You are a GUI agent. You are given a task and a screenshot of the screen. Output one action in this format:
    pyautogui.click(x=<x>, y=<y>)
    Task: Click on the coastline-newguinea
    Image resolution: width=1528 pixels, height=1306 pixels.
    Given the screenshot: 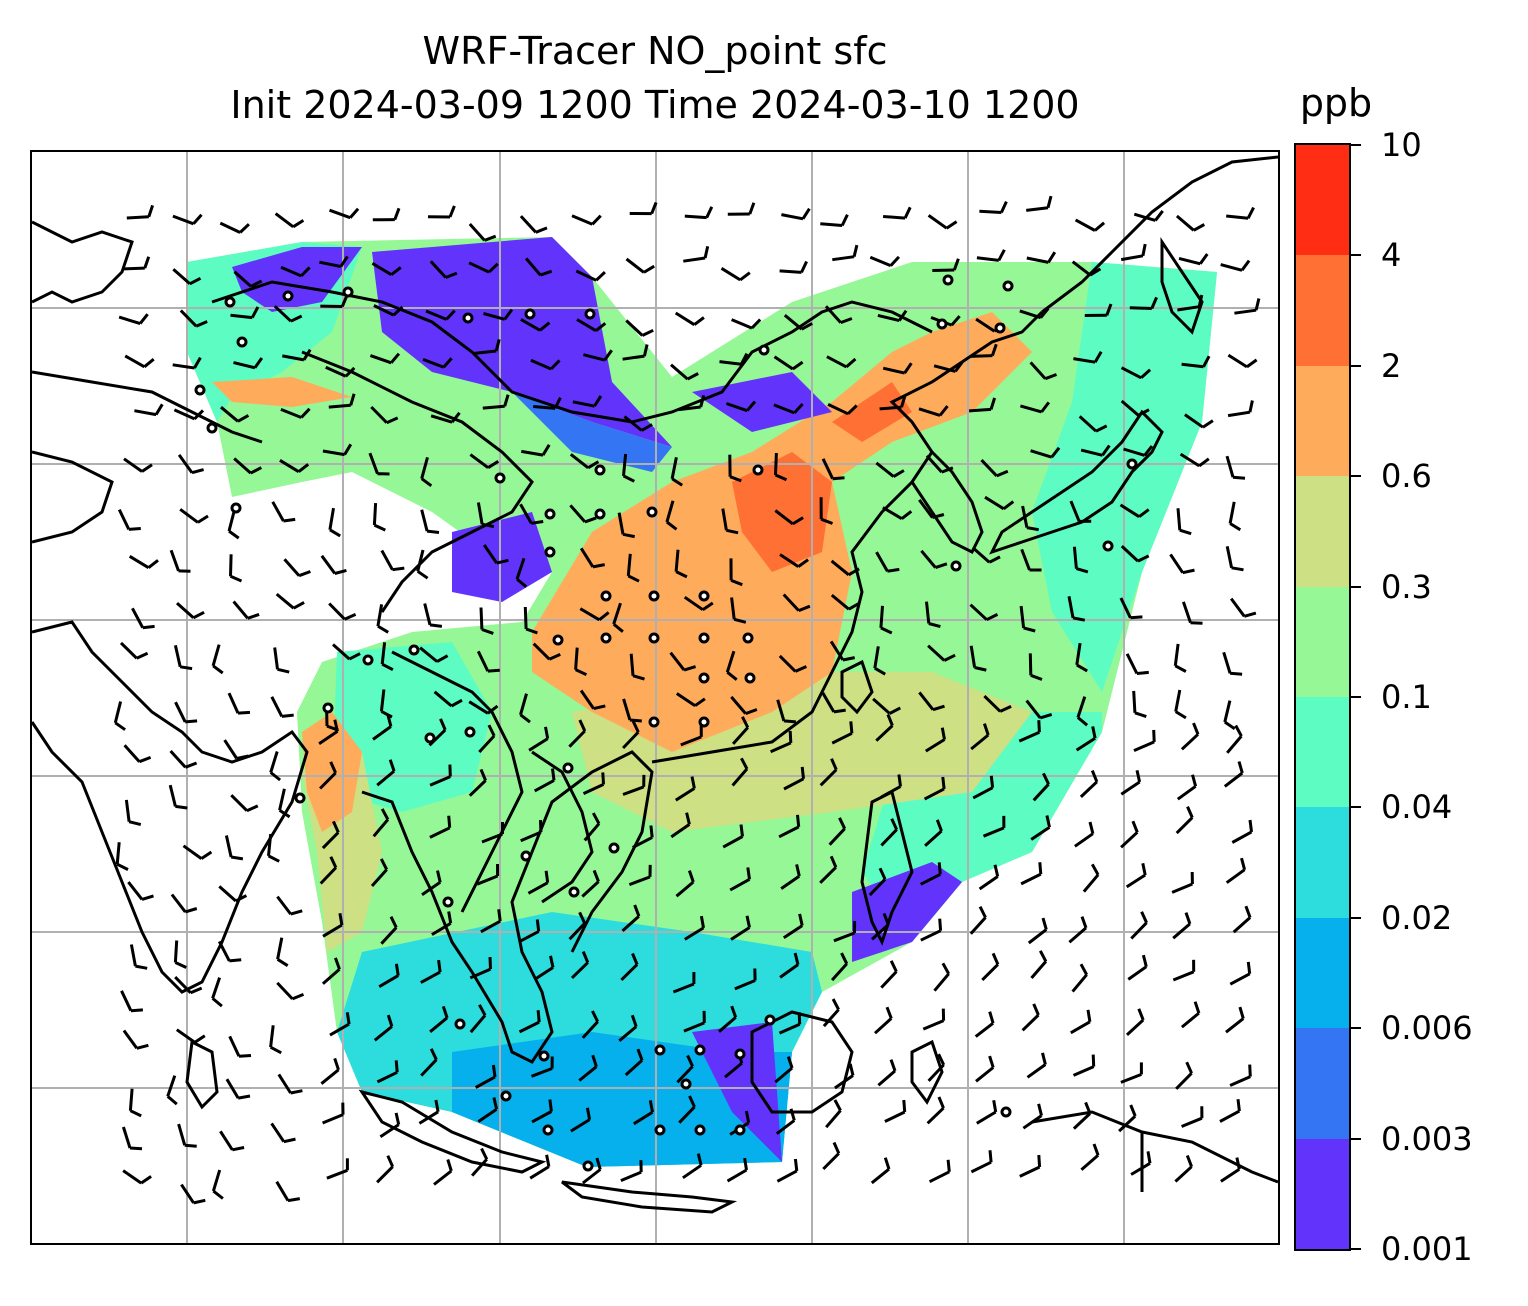 What is the action you would take?
    pyautogui.click(x=1154, y=1151)
    